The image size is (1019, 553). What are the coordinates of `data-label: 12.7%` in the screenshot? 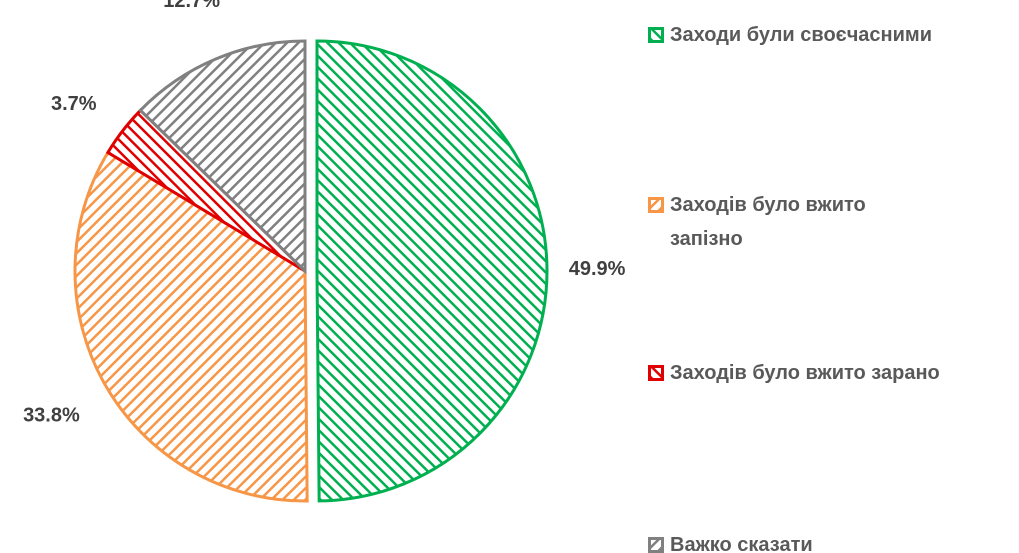 It's located at (191, 6).